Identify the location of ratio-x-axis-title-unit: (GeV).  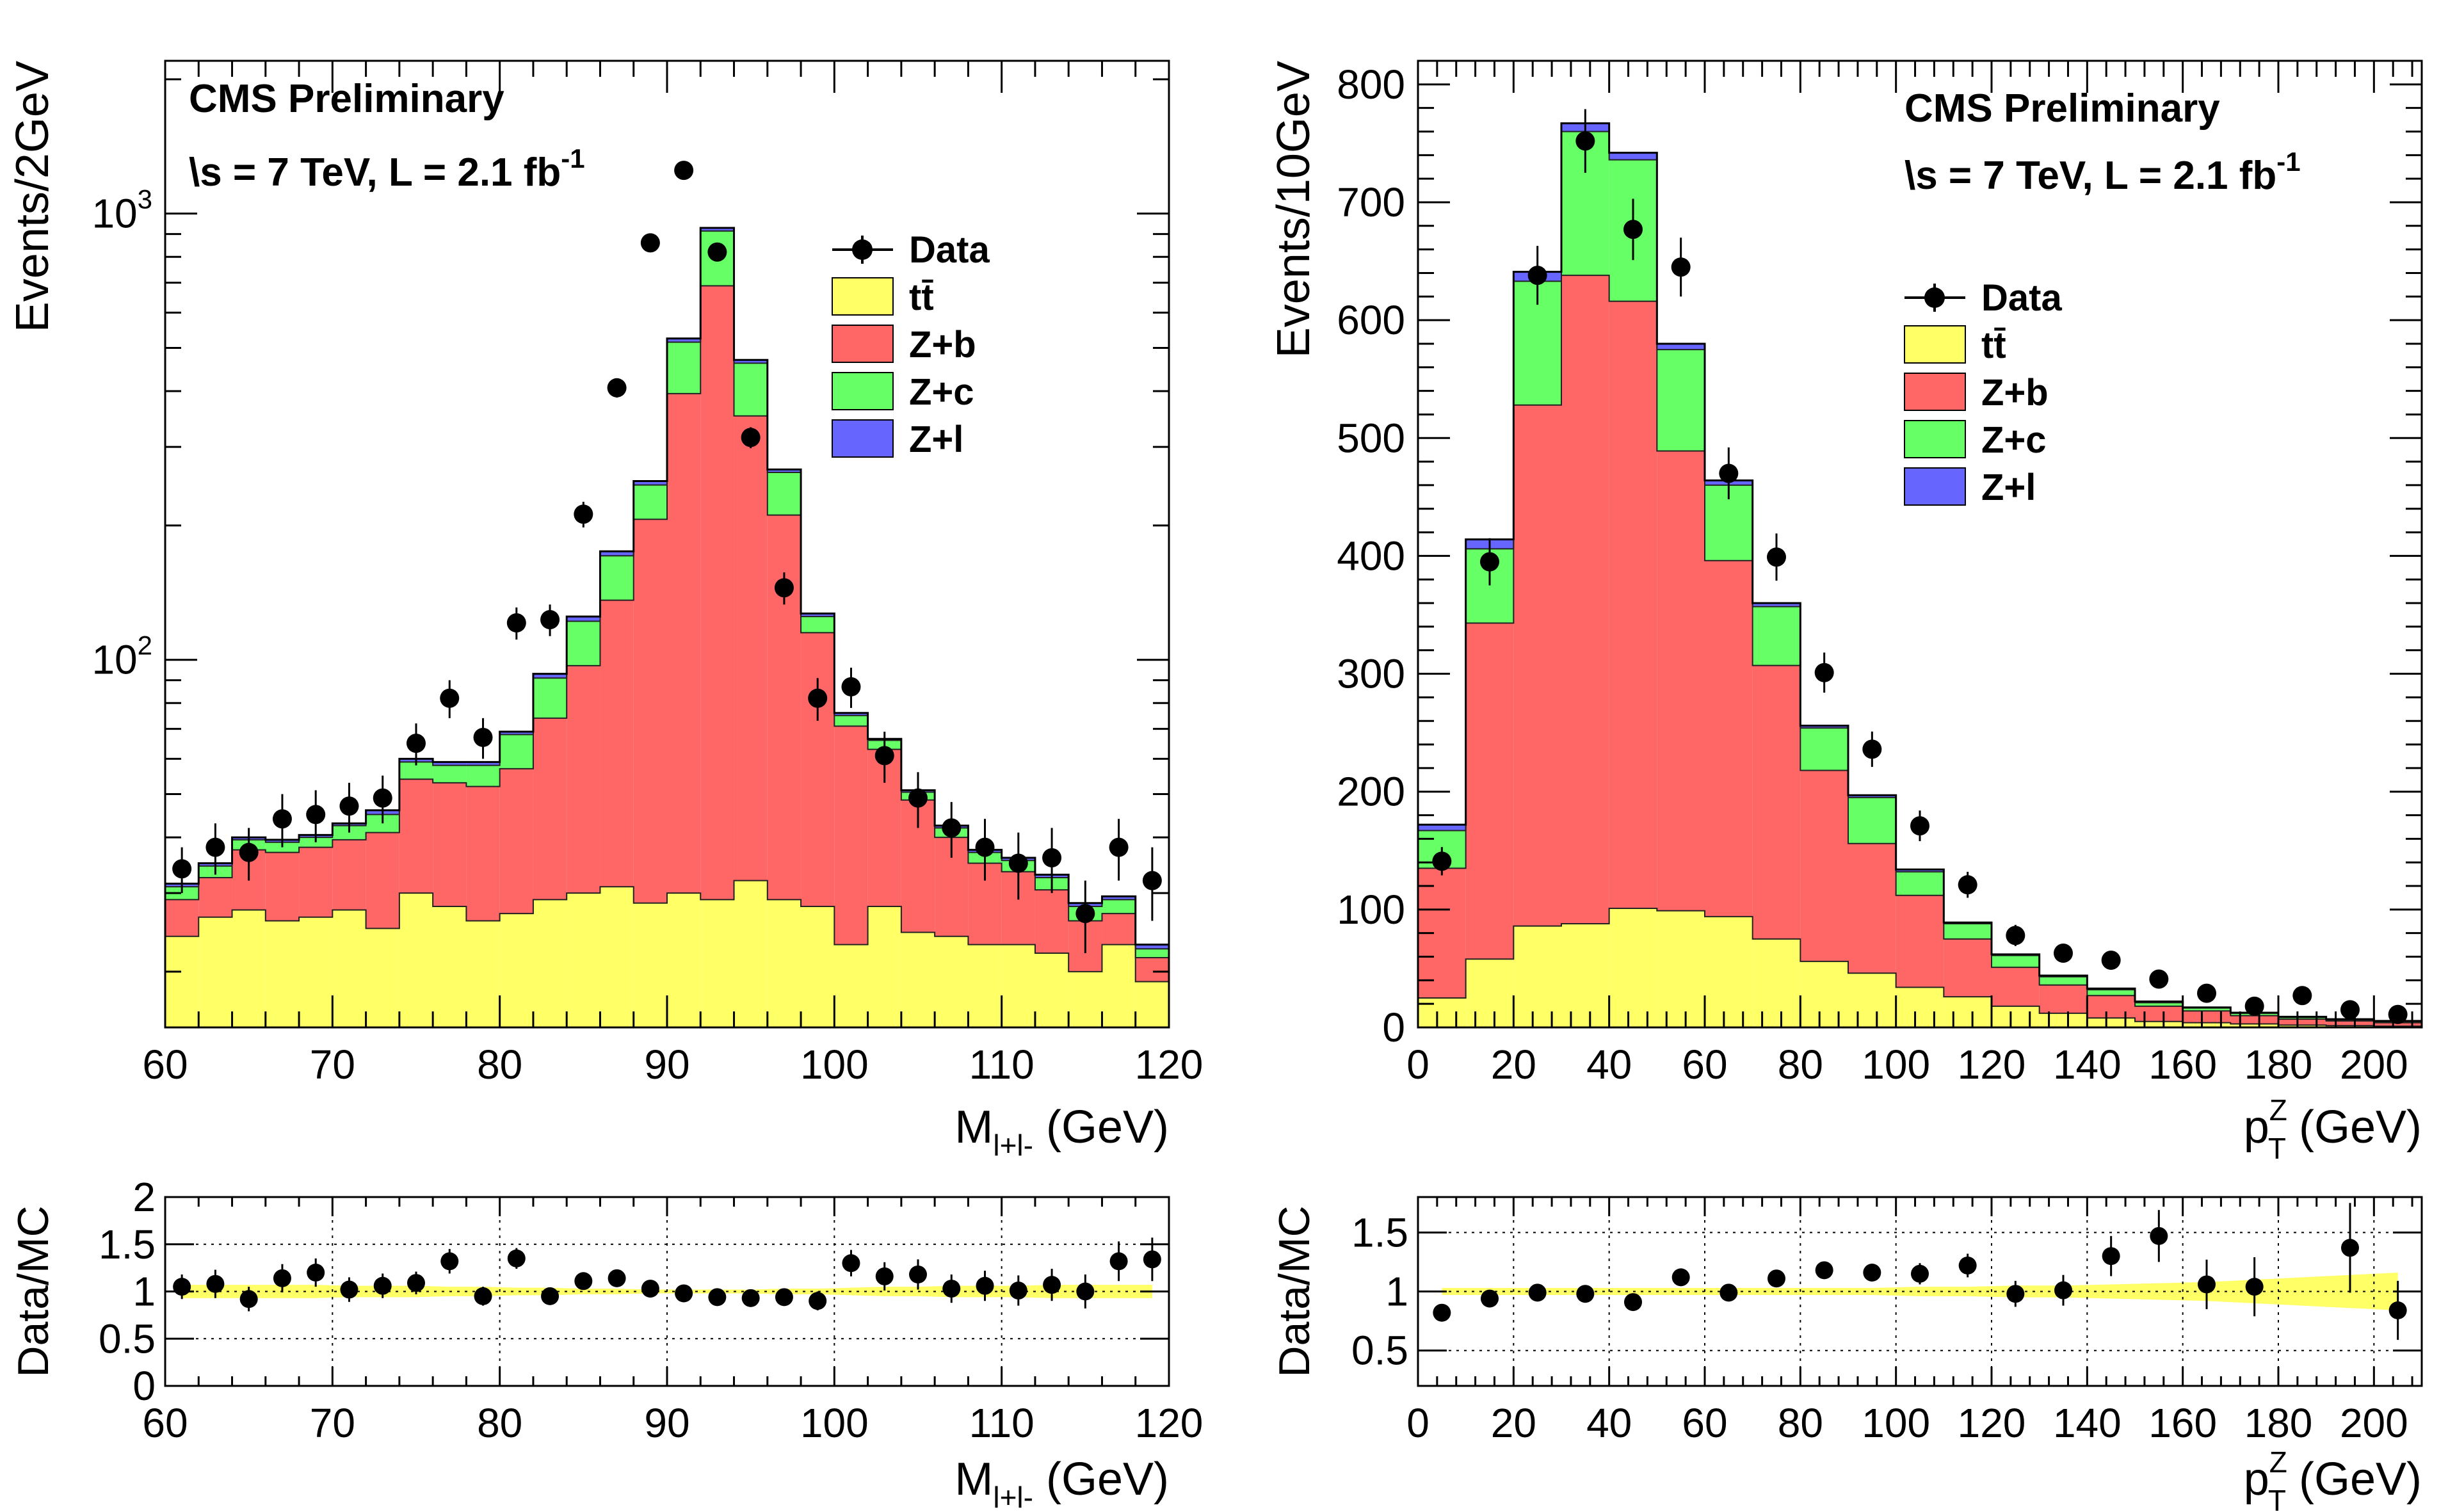
(2354, 1479).